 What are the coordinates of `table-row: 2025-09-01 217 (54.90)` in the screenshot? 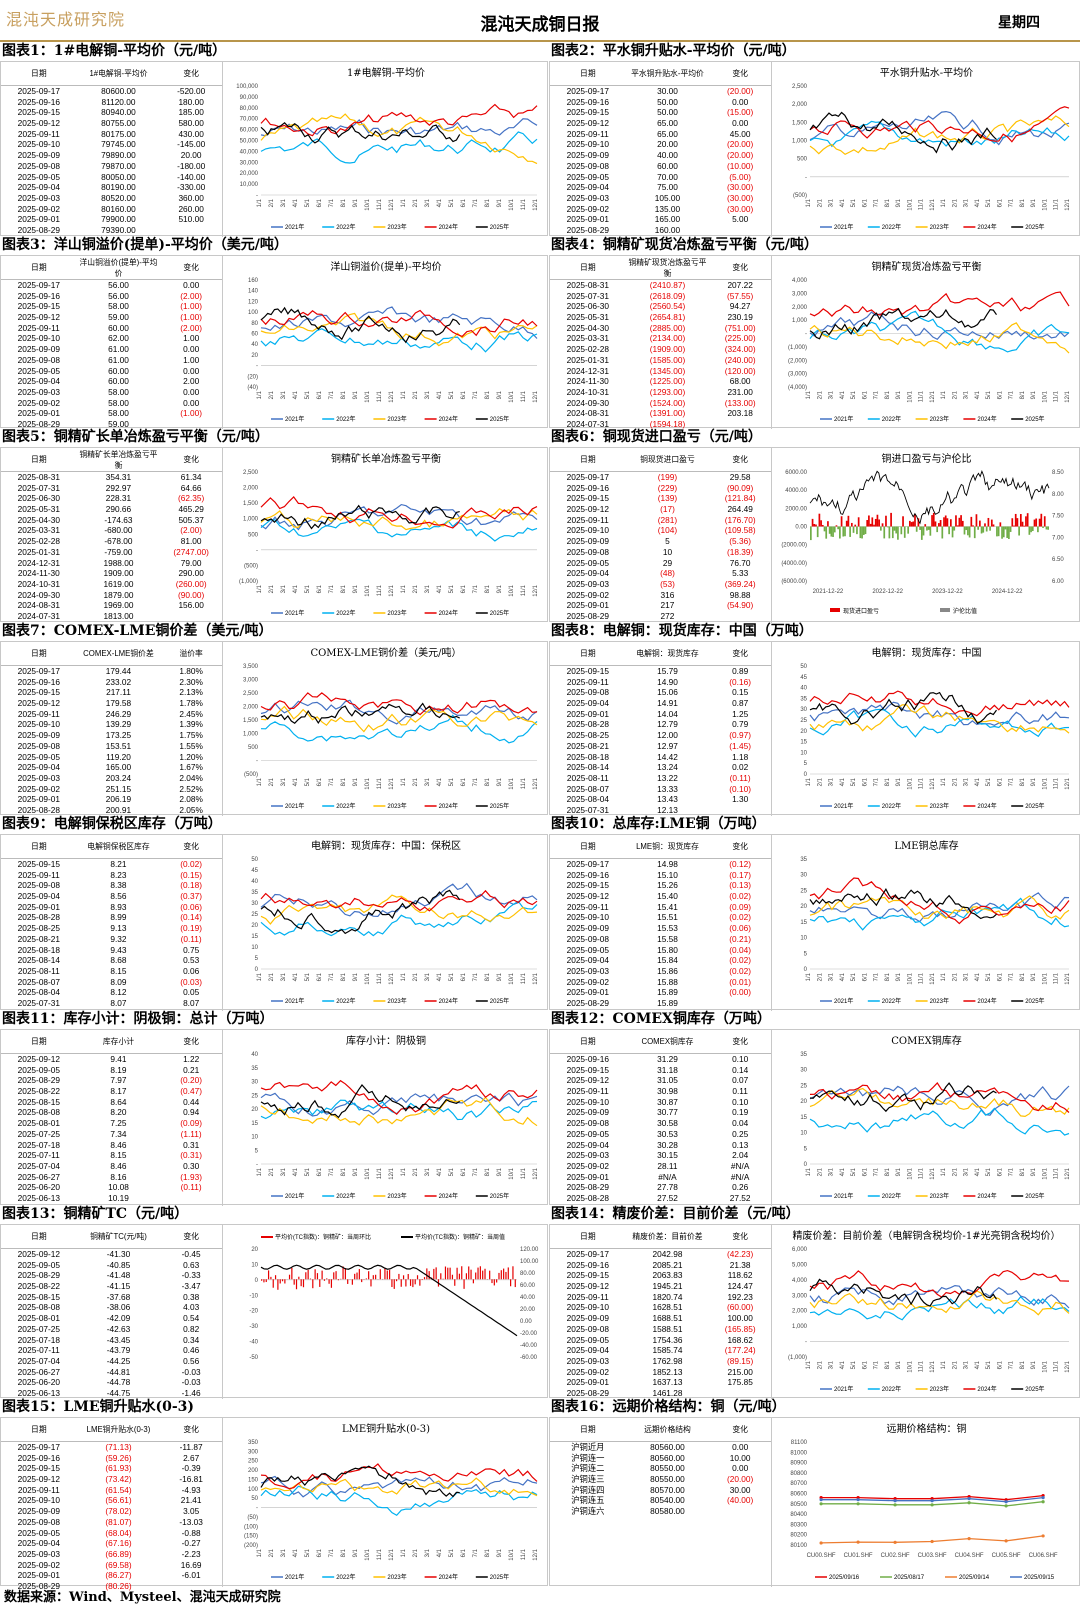 It's located at (660, 605).